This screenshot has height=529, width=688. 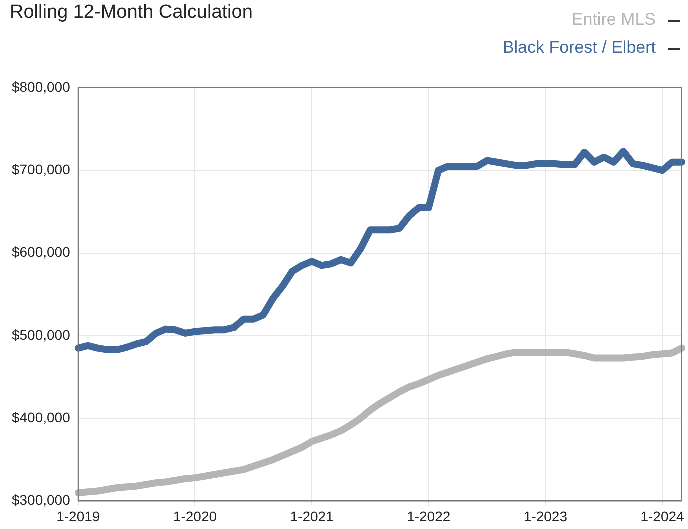 I want to click on x-tick-label: 1-2024, so click(x=662, y=516).